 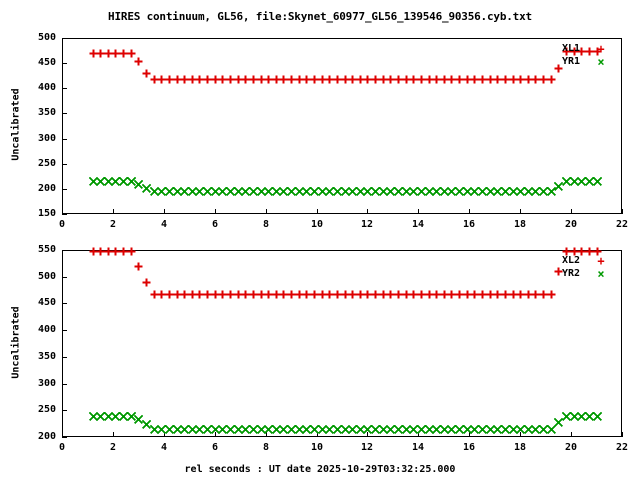 What do you see at coordinates (570, 48) in the screenshot?
I see `legend-label: XL1` at bounding box center [570, 48].